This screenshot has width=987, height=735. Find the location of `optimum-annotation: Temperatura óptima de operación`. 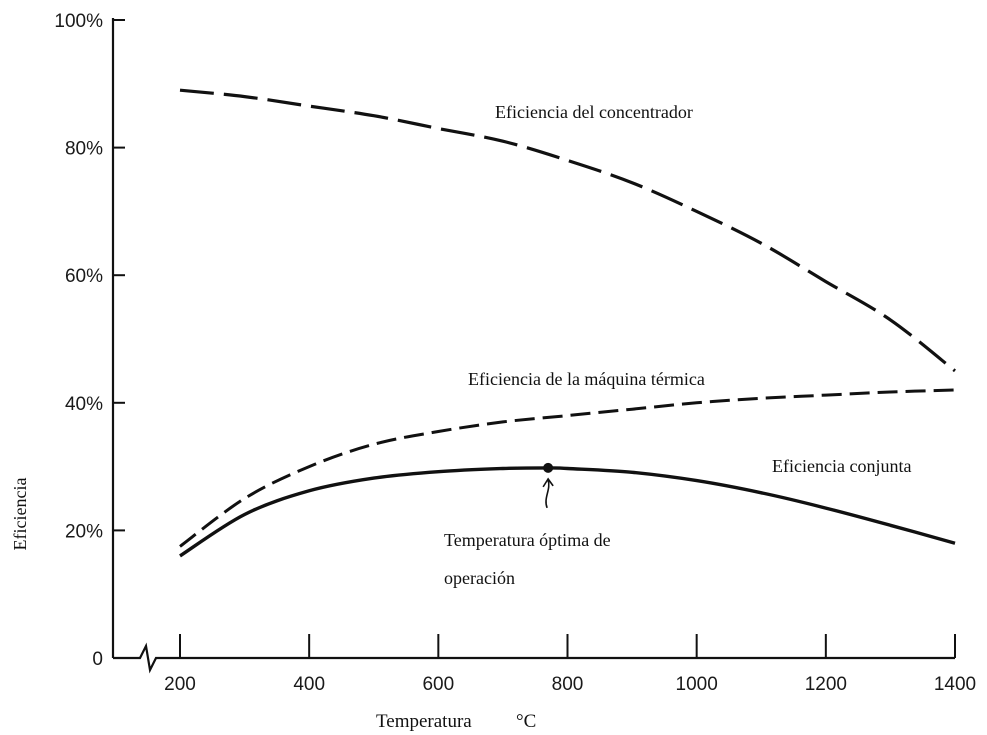

optimum-annotation: Temperatura óptima de operación is located at coordinates (527, 525).